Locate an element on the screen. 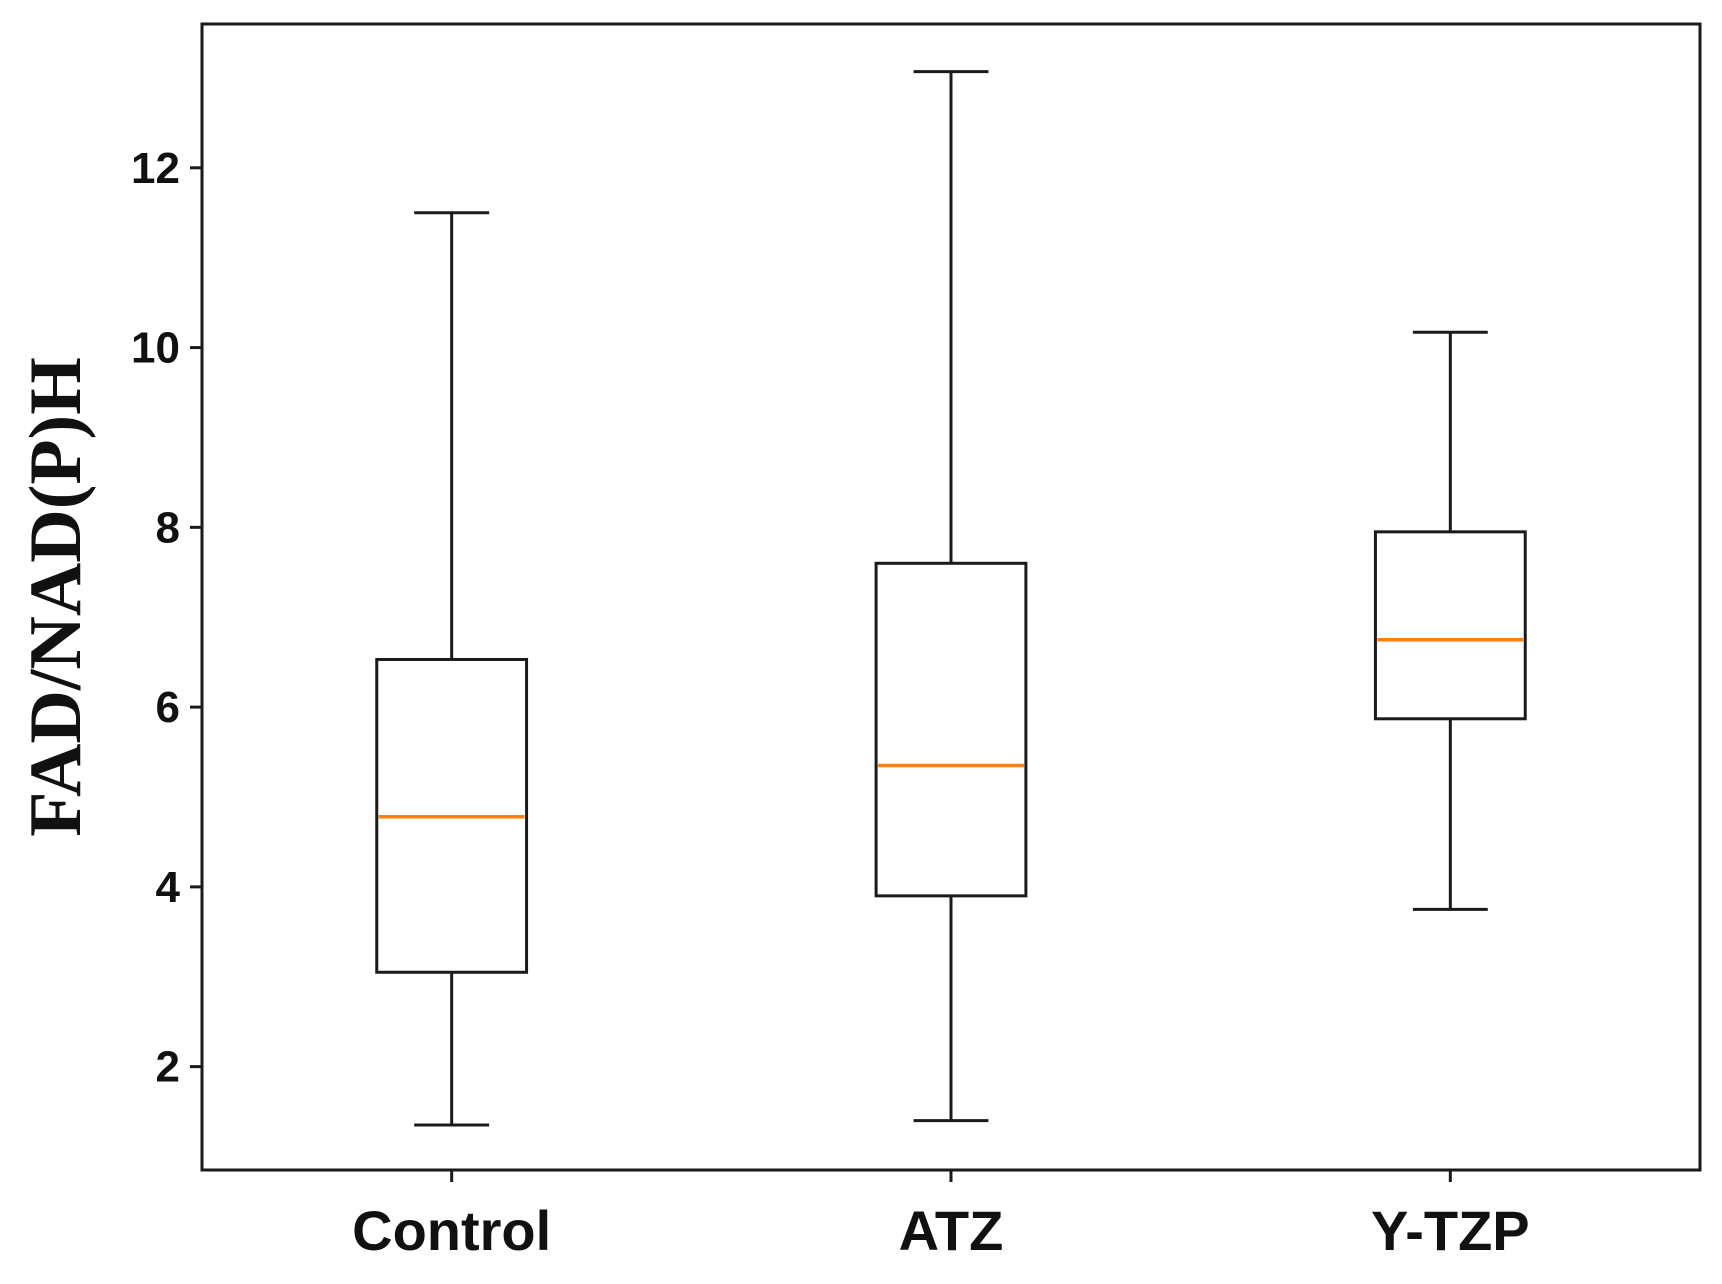 The image size is (1722, 1284). box-y-tzp is located at coordinates (1450, 620).